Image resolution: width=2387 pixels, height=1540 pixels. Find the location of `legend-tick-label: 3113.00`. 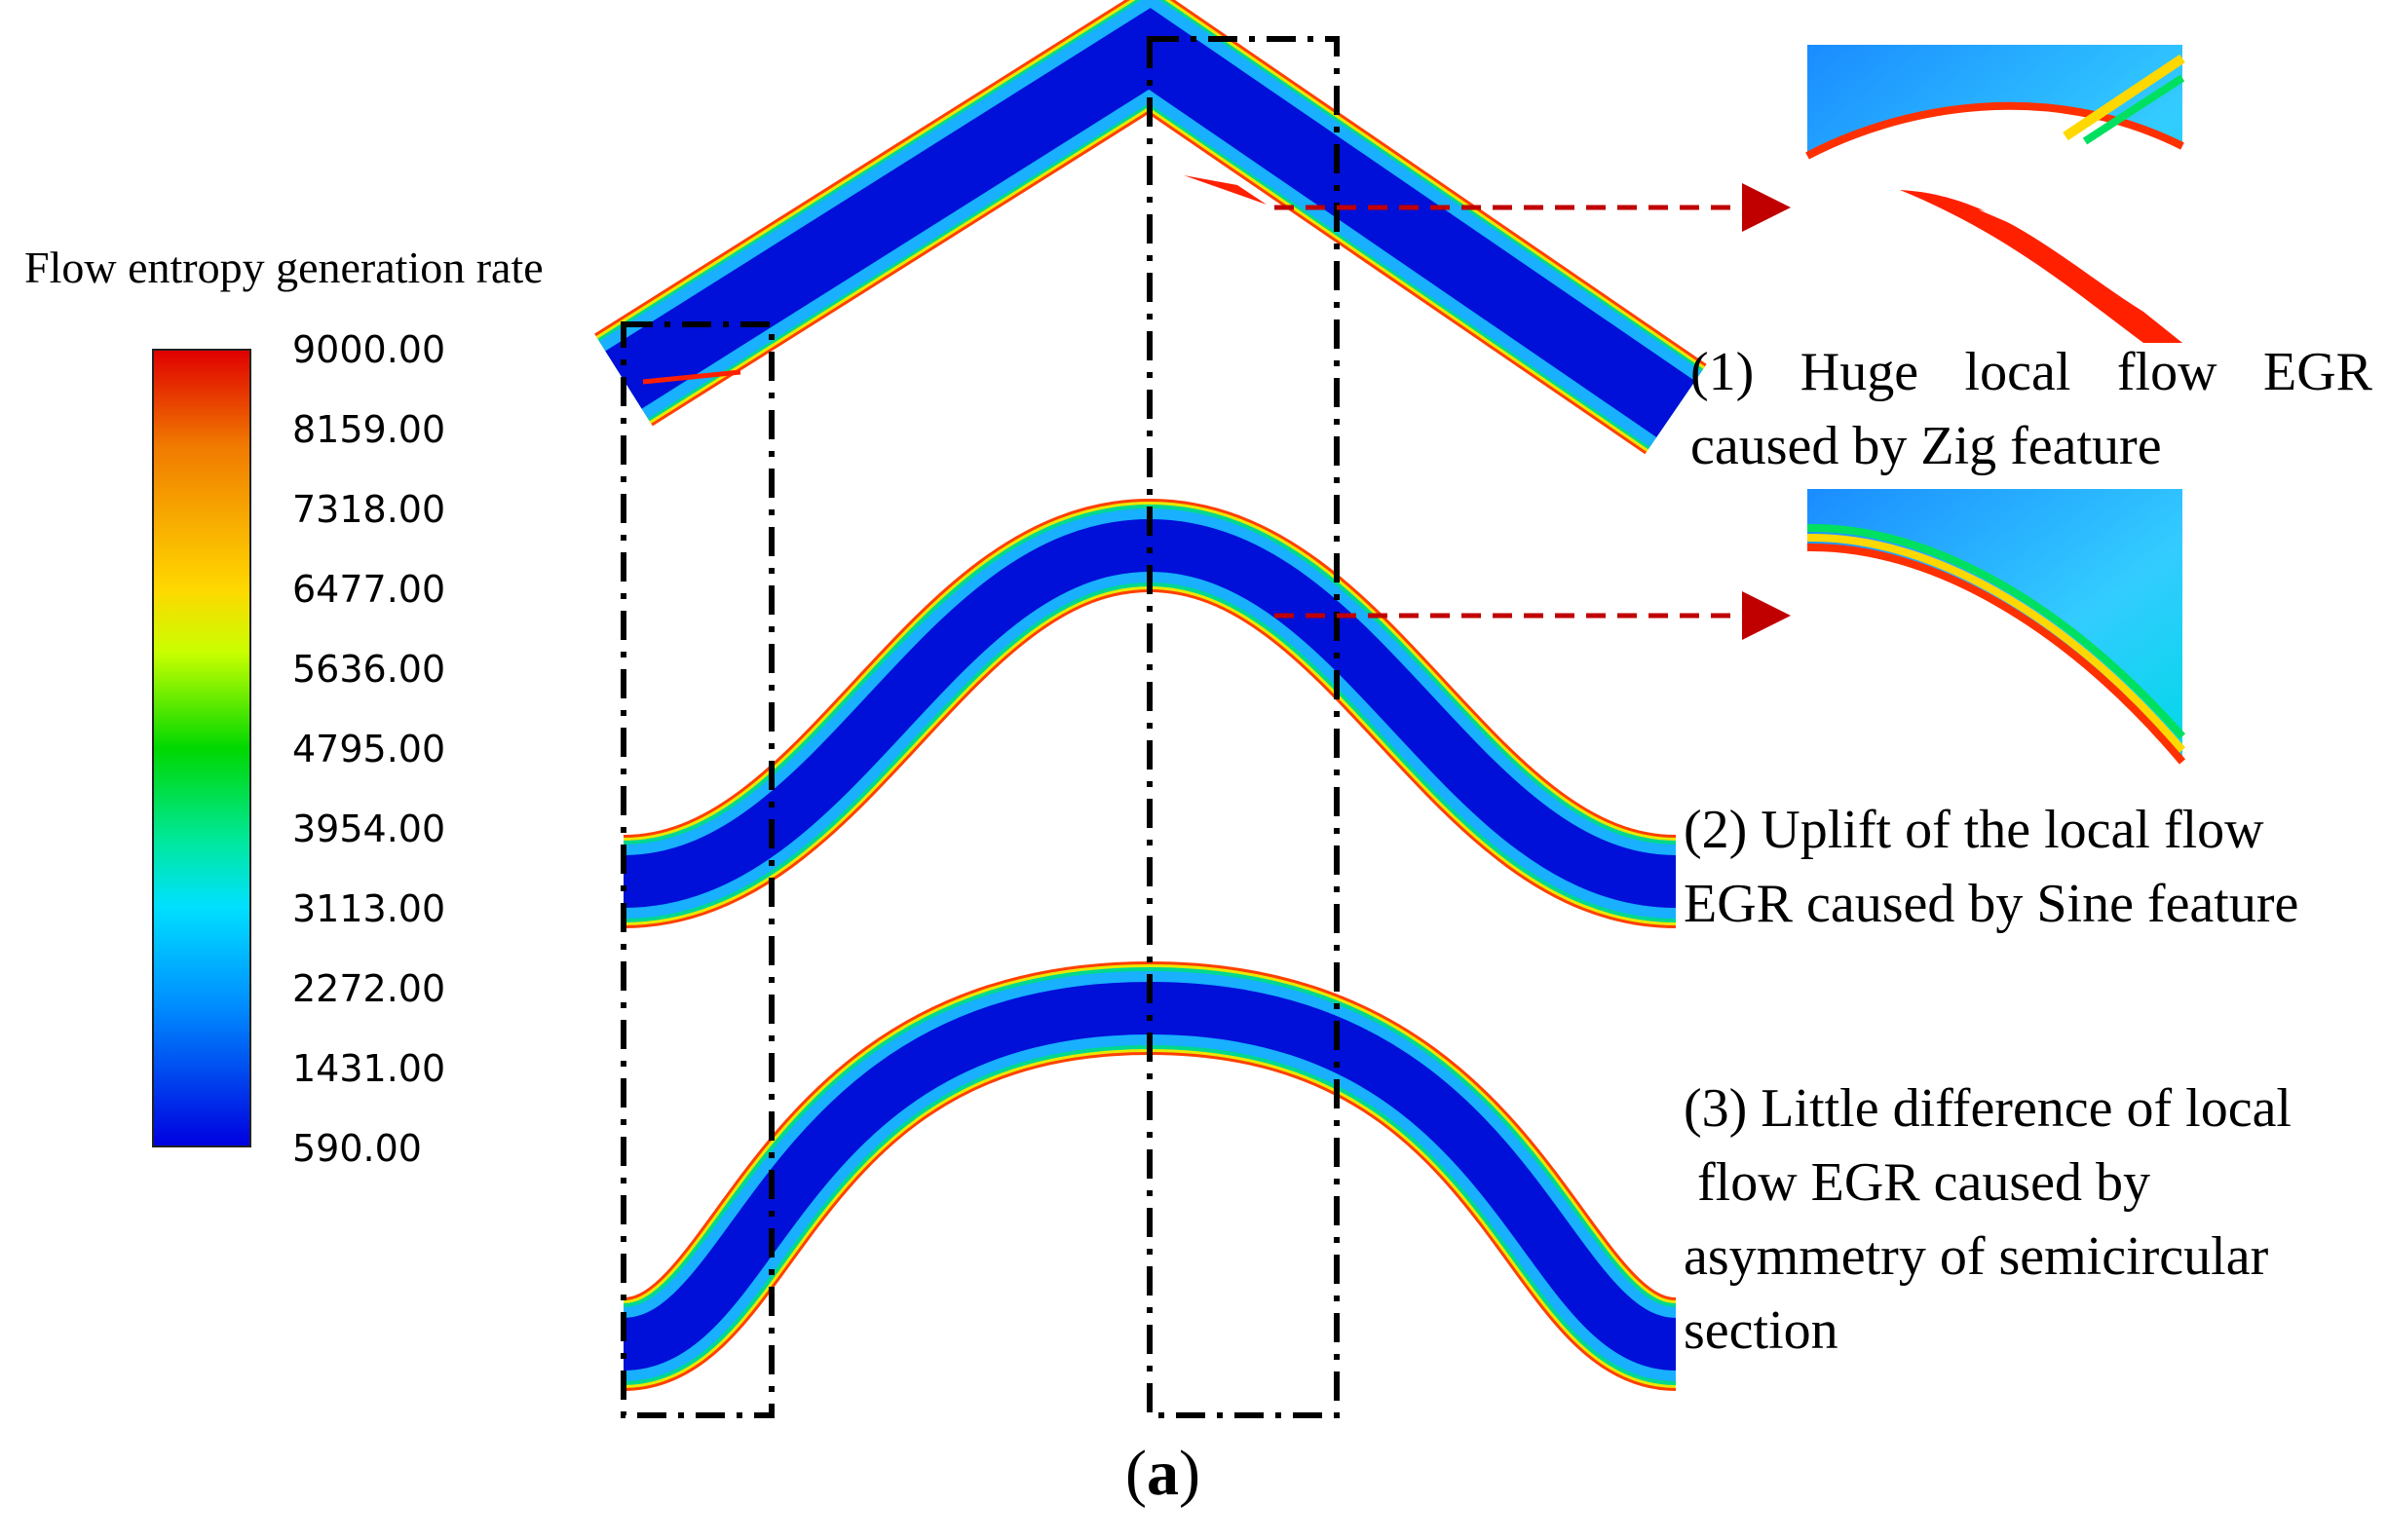

legend-tick-label: 3113.00 is located at coordinates (369, 908).